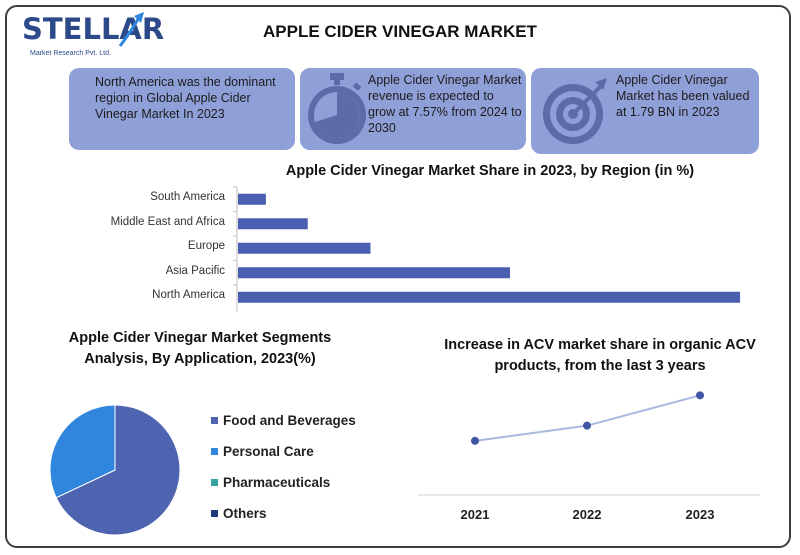 This screenshot has height=555, width=800. I want to click on legend-item: Food and Beverages, so click(283, 420).